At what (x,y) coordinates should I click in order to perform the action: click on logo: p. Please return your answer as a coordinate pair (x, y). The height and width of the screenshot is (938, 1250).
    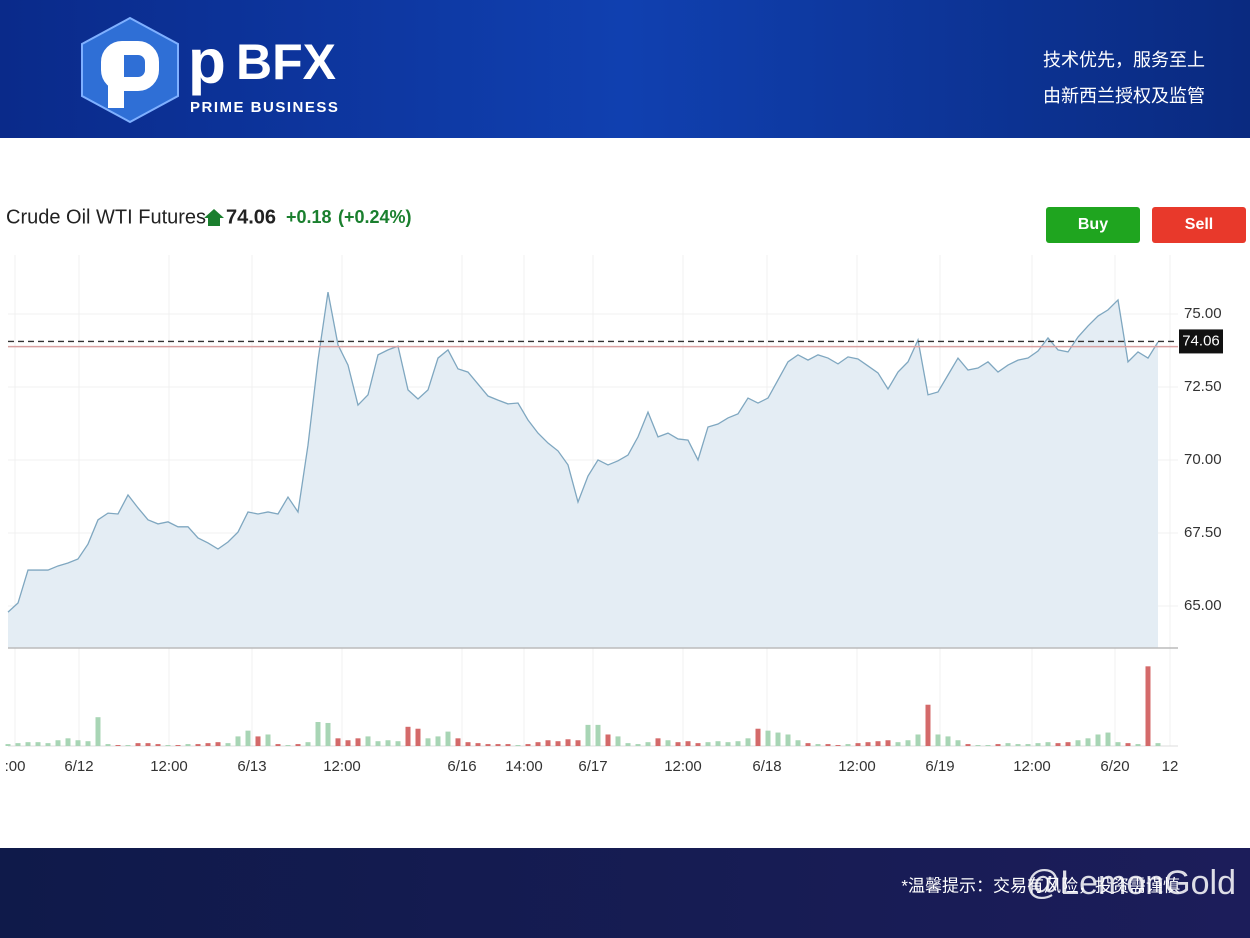
    Looking at the image, I should click on (153, 70).